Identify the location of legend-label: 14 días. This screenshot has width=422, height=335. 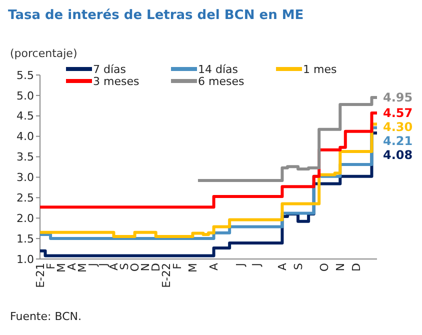
(218, 69).